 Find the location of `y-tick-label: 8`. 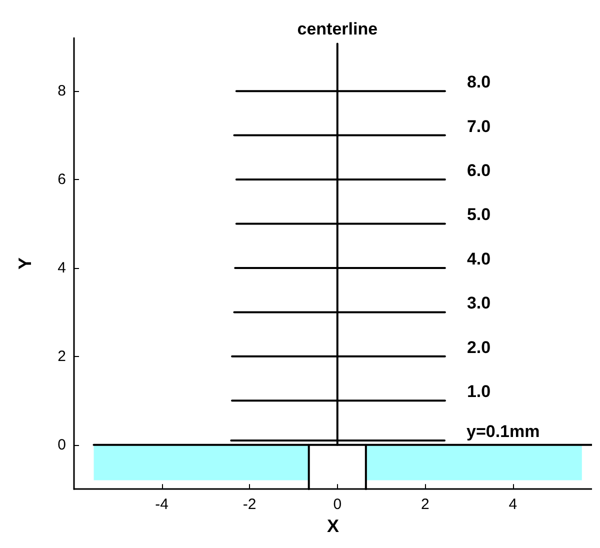

y-tick-label: 8 is located at coordinates (62, 91).